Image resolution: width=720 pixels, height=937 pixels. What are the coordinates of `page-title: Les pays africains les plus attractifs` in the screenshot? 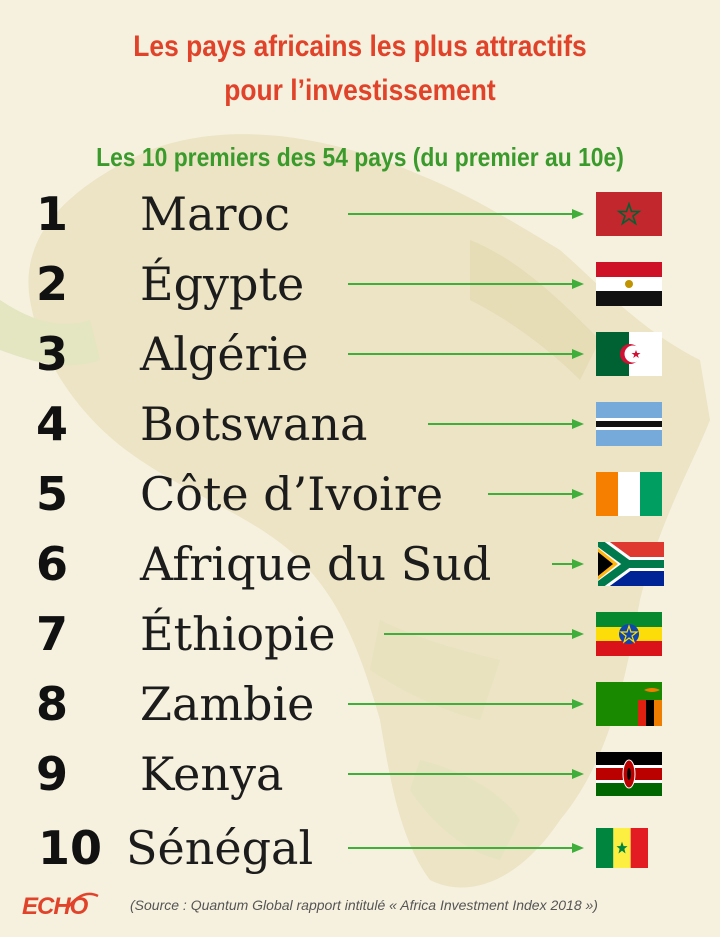 It's located at (360, 46).